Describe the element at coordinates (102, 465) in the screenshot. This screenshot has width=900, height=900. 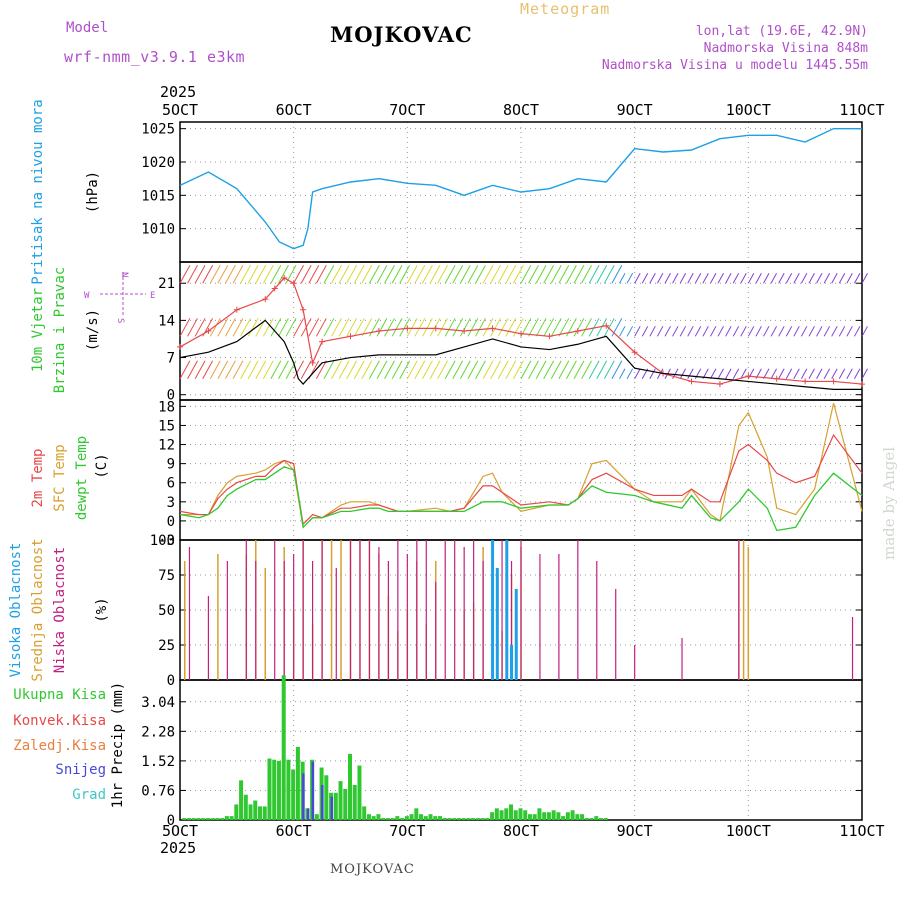
I see `temp-unit: (C)` at that location.